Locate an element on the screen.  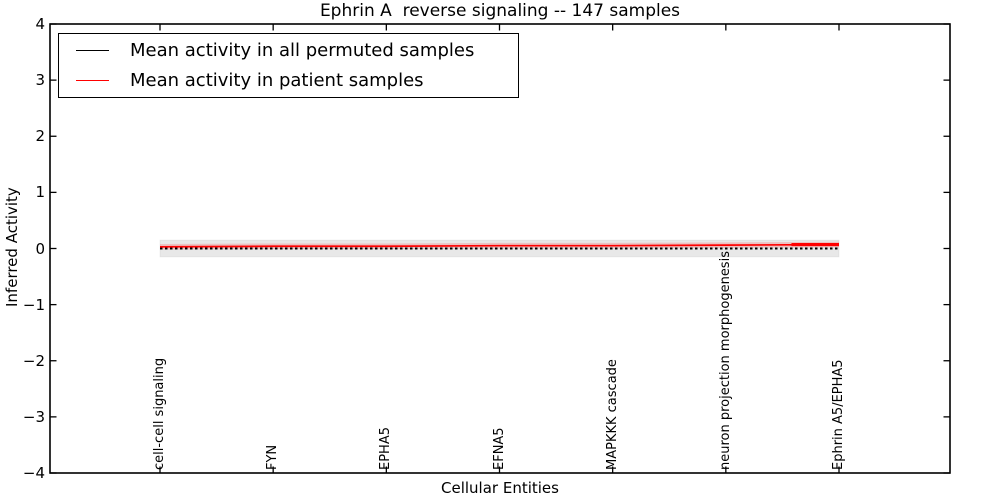
y-tick-label: −4 is located at coordinates (33, 473).